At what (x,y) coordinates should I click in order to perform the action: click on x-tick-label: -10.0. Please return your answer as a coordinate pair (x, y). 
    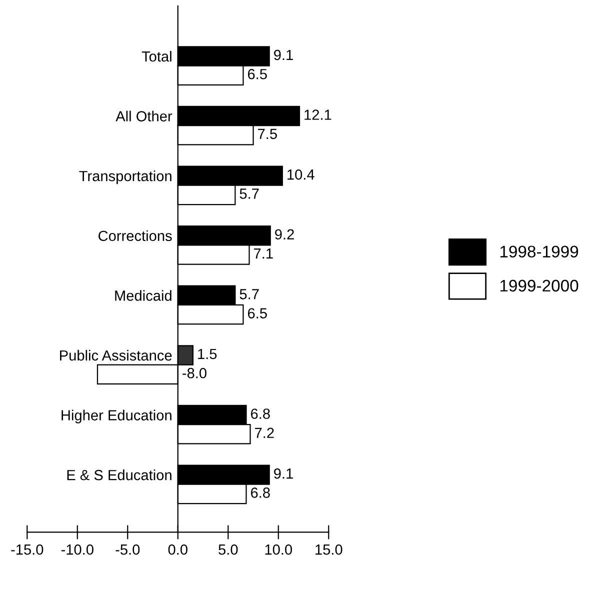
    Looking at the image, I should click on (77, 549).